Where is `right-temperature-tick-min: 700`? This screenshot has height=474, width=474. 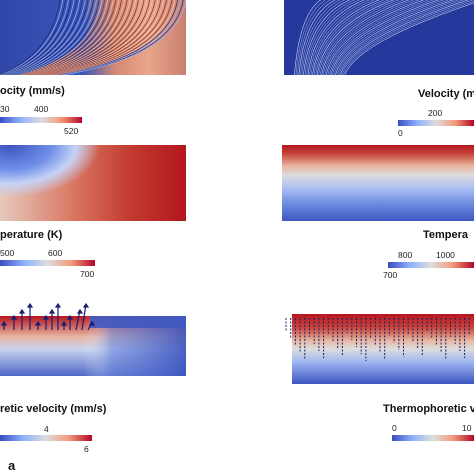 right-temperature-tick-min: 700 is located at coordinates (390, 275).